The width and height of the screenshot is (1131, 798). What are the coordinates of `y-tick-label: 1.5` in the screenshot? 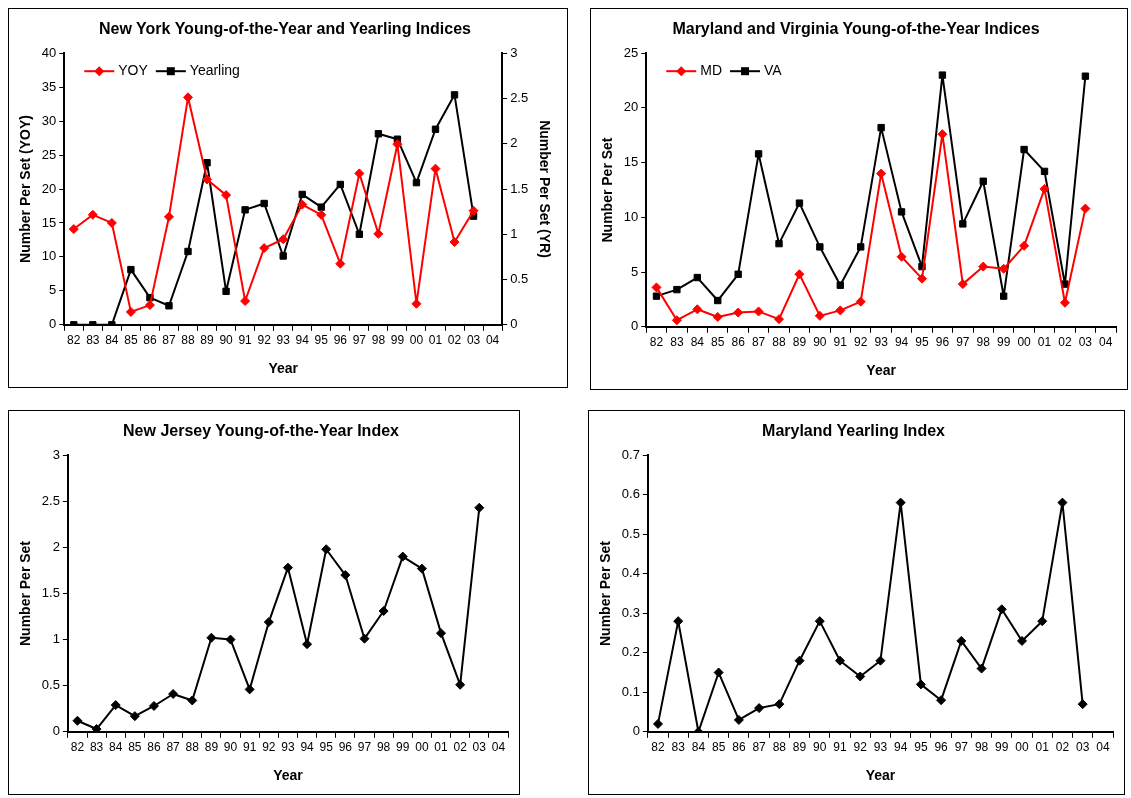 It's located at (50, 593).